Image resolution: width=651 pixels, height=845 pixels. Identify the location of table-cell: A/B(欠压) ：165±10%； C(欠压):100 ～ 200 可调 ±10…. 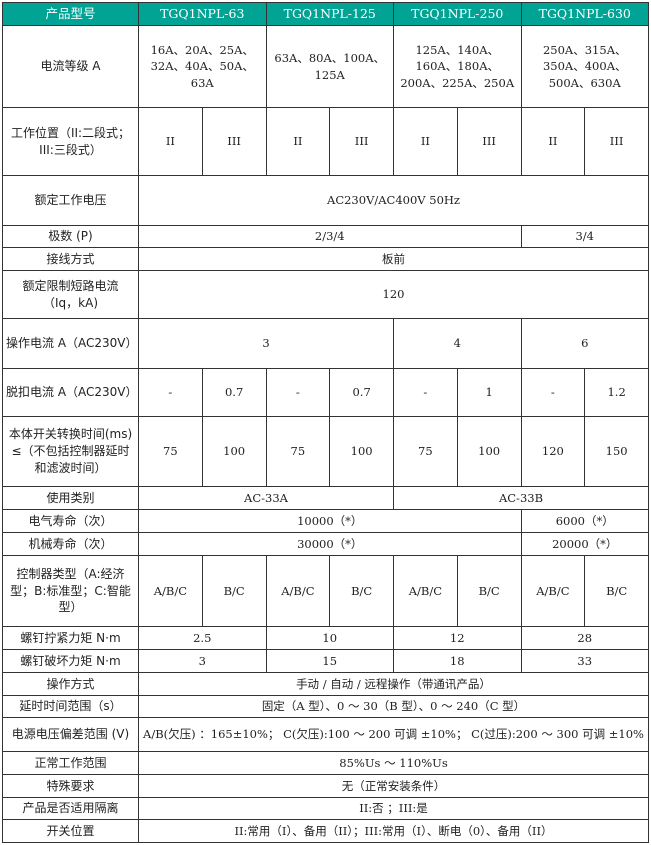
(393, 734).